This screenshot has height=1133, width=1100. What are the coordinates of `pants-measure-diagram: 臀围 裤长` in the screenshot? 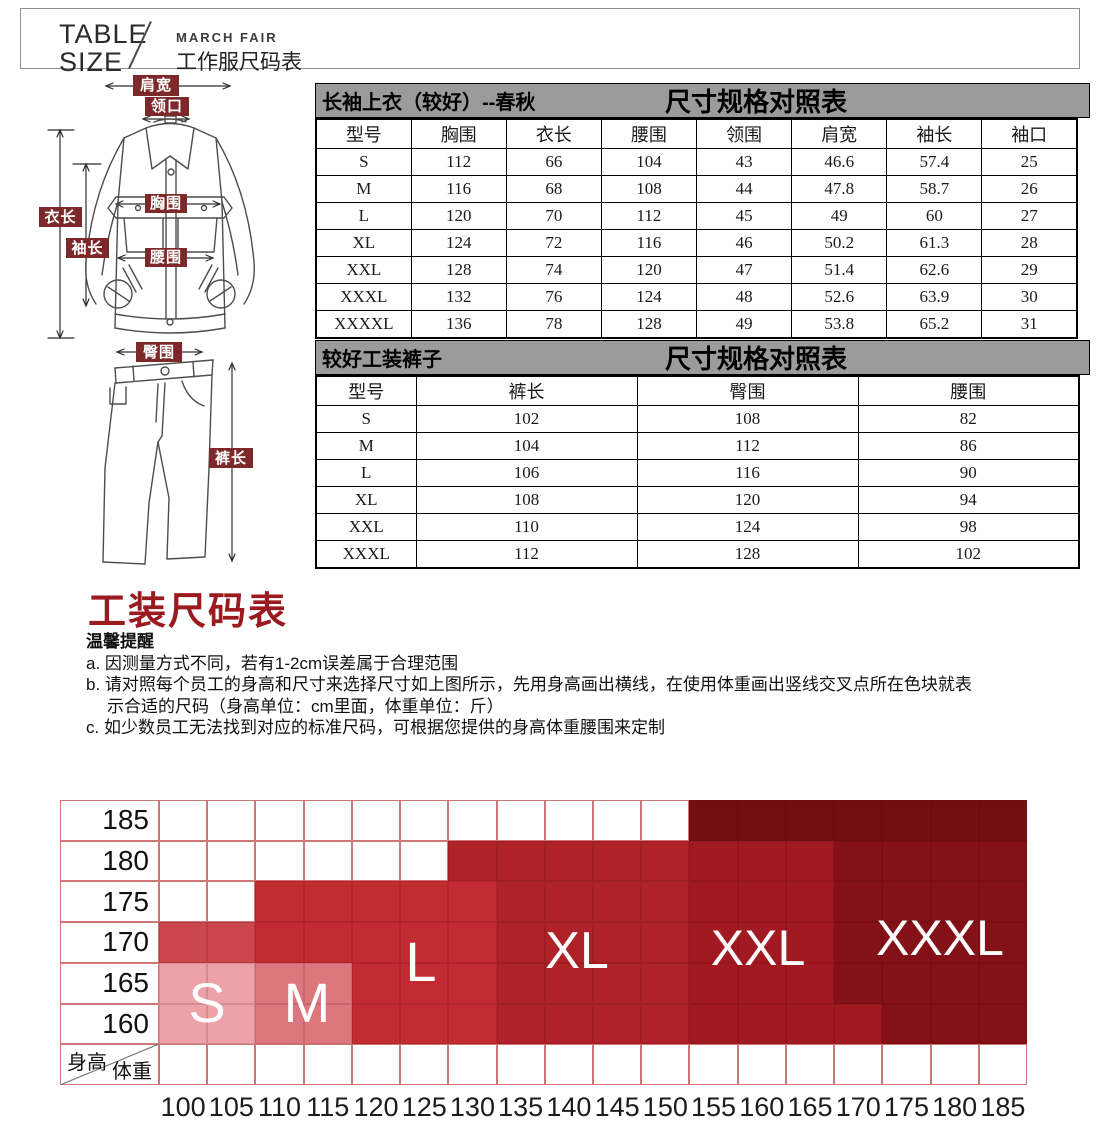 It's located at (192, 467).